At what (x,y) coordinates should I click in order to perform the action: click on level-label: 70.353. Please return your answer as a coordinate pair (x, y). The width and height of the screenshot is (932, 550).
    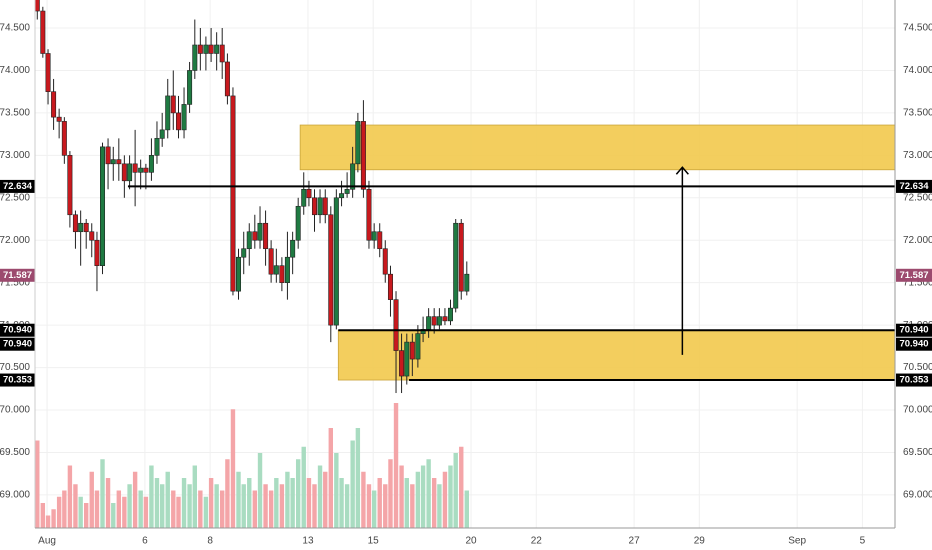
    Looking at the image, I should click on (17, 380).